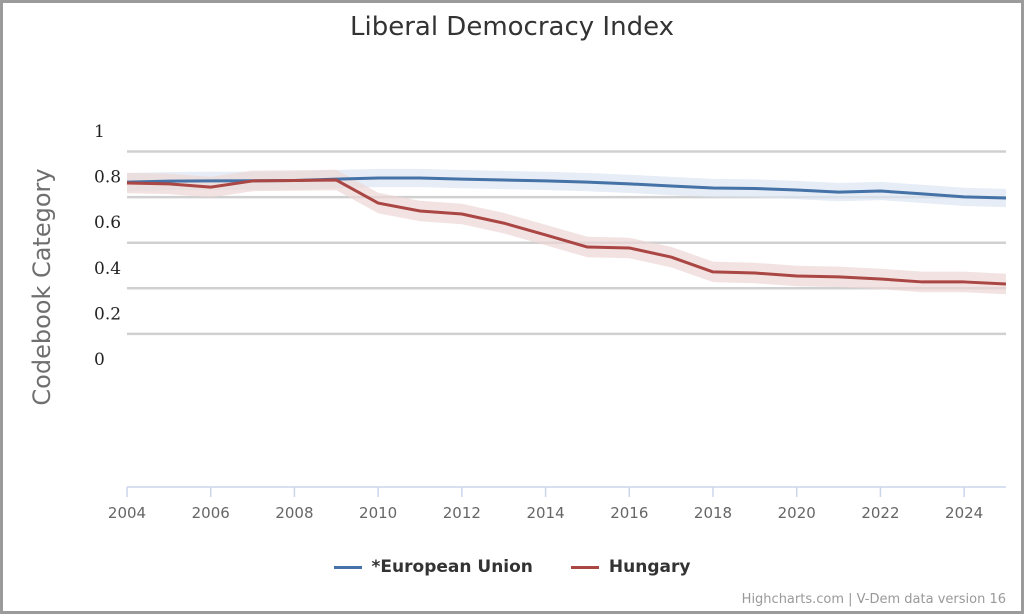  What do you see at coordinates (107, 223) in the screenshot?
I see `y-tick-label: 0.6` at bounding box center [107, 223].